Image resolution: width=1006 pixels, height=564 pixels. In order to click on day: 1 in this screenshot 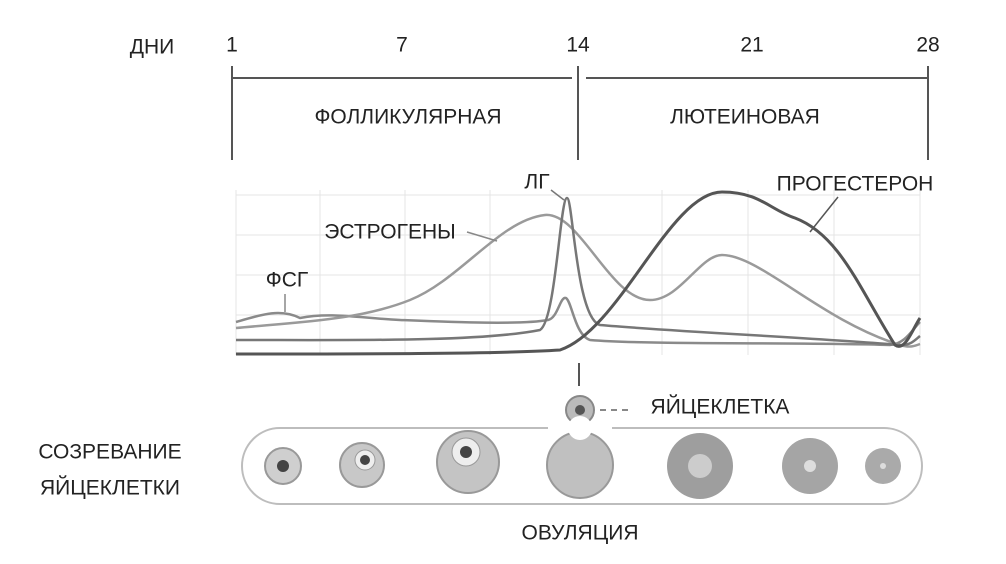, I will do `click(232, 45)`.